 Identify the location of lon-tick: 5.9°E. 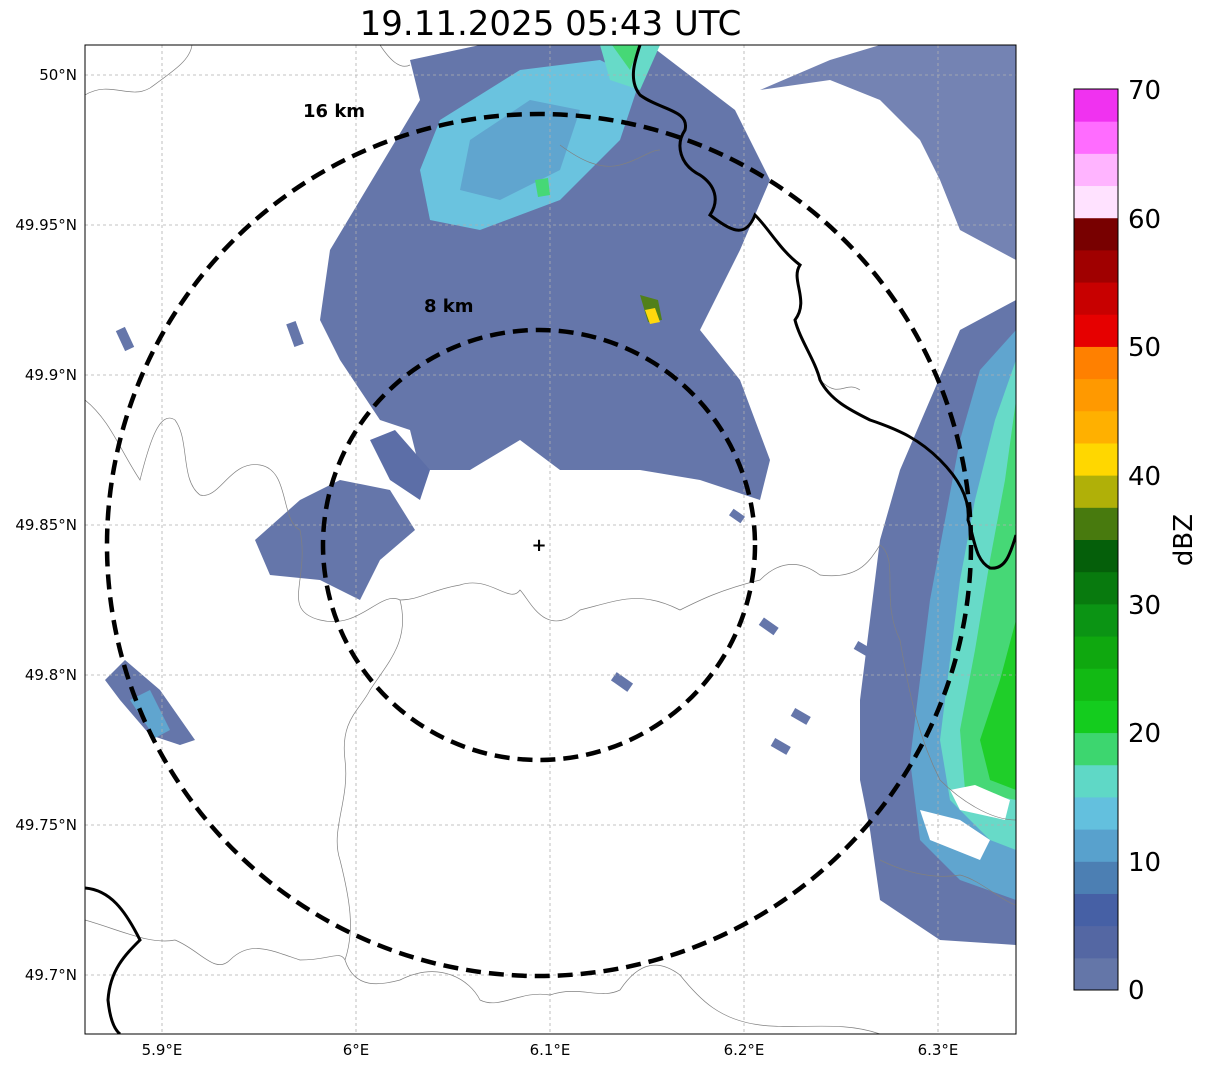
(162, 1050).